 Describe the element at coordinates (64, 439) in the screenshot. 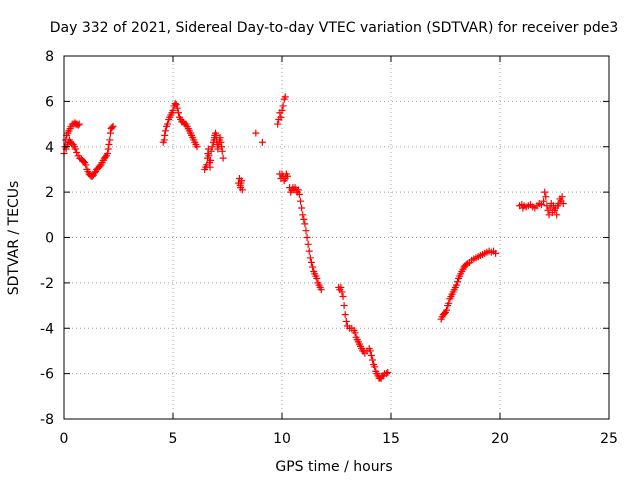

I see `x-tick-label: 0` at that location.